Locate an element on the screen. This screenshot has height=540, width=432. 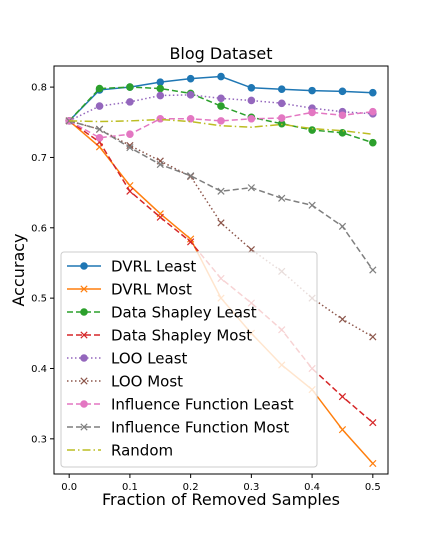
x-tick-label: 0.5 is located at coordinates (373, 487).